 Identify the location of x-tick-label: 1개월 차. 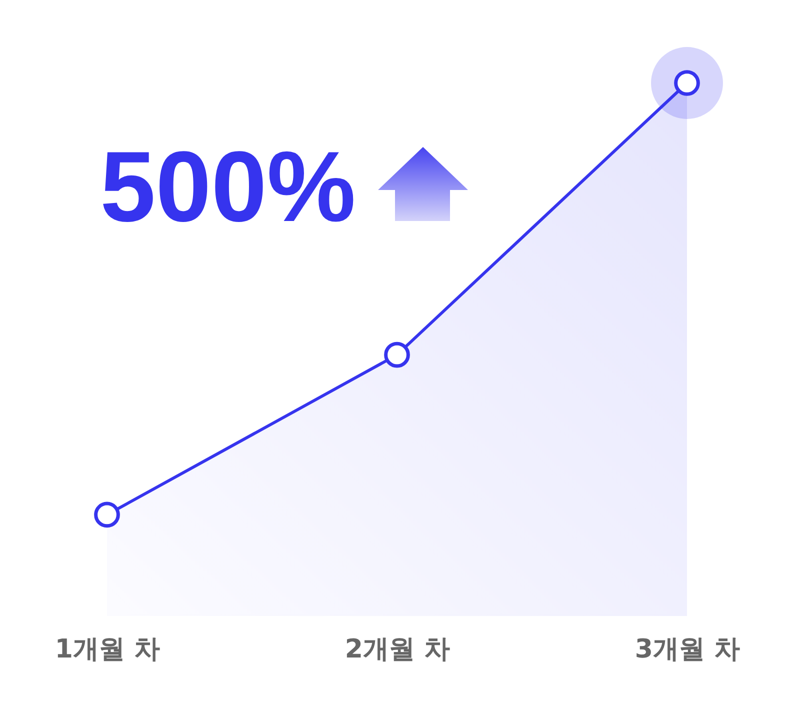
(107, 649).